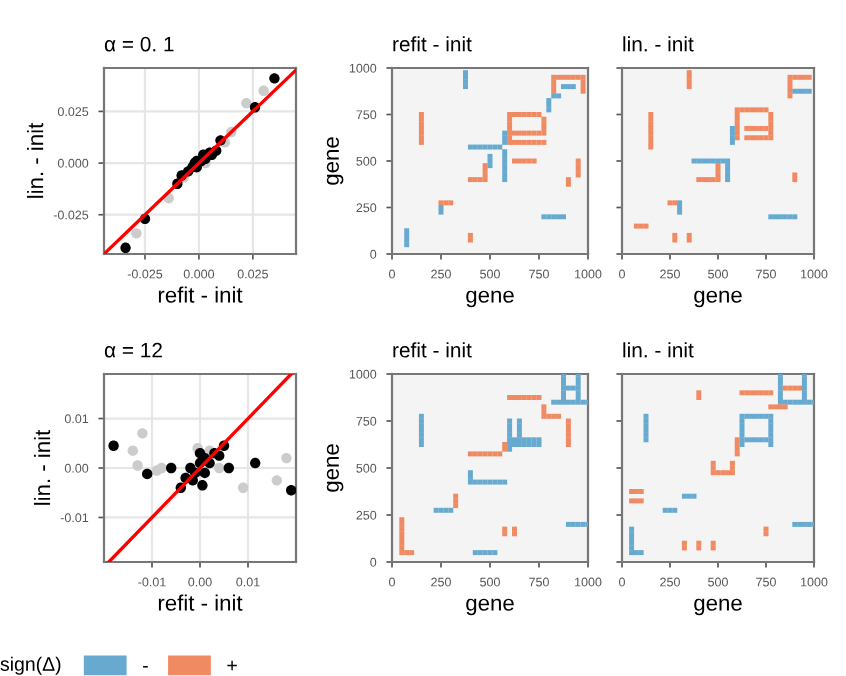 The width and height of the screenshot is (846, 676). What do you see at coordinates (232, 665) in the screenshot?
I see `legend-label: +` at bounding box center [232, 665].